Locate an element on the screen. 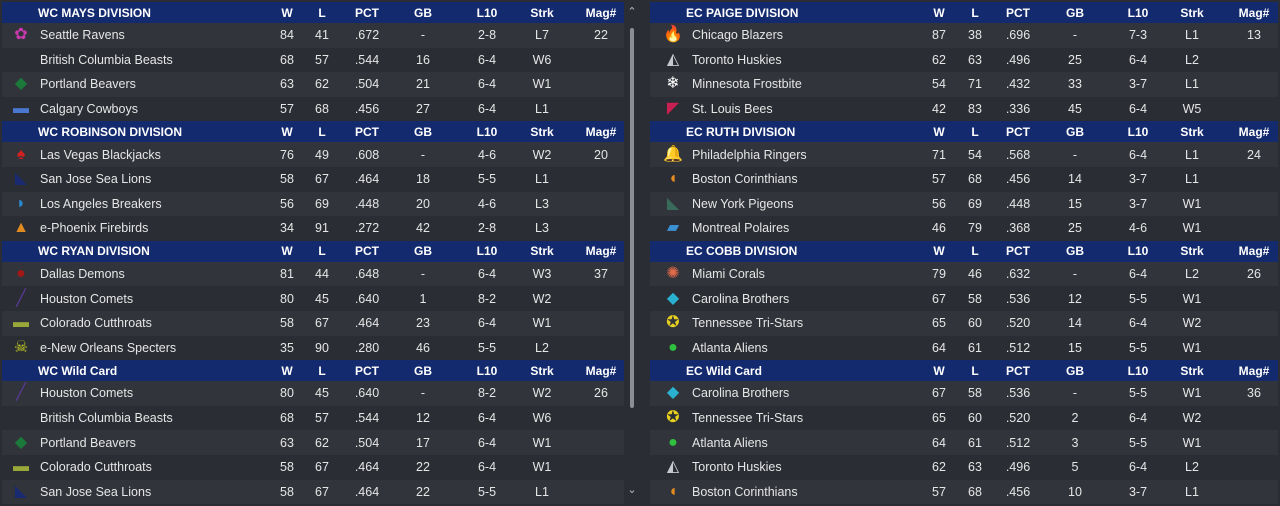 This screenshot has height=506, width=1280. team-row: ◗ Los Angeles Breakers 56 69 .448 20 4-6 L3 is located at coordinates (313, 204).